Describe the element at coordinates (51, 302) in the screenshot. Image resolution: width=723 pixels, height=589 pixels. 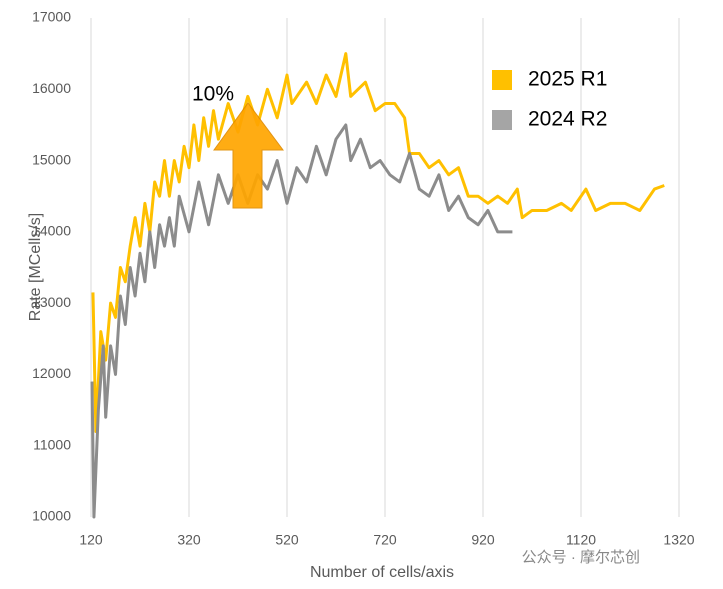
I see `y-tick-label: 13000` at that location.